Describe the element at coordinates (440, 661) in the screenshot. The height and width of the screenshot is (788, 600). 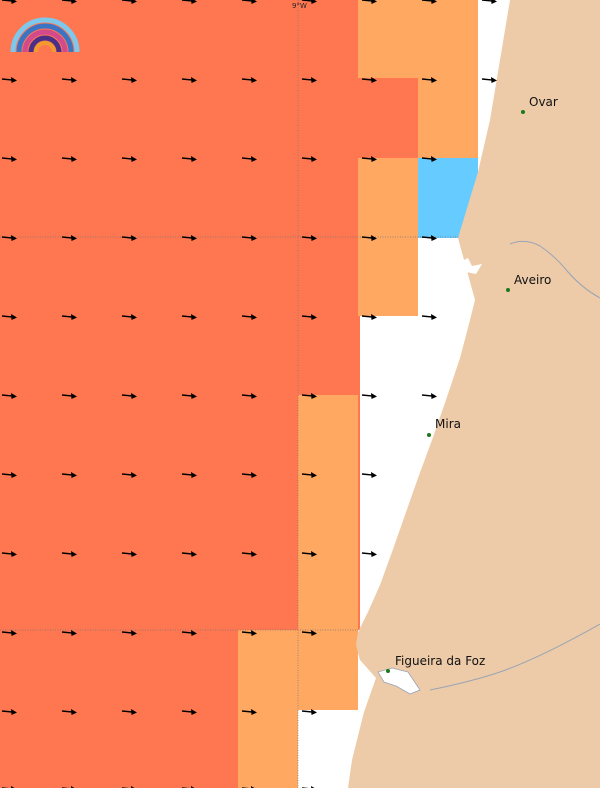
I see `town-label-figueira-da-foz: Figueira da Foz` at that location.